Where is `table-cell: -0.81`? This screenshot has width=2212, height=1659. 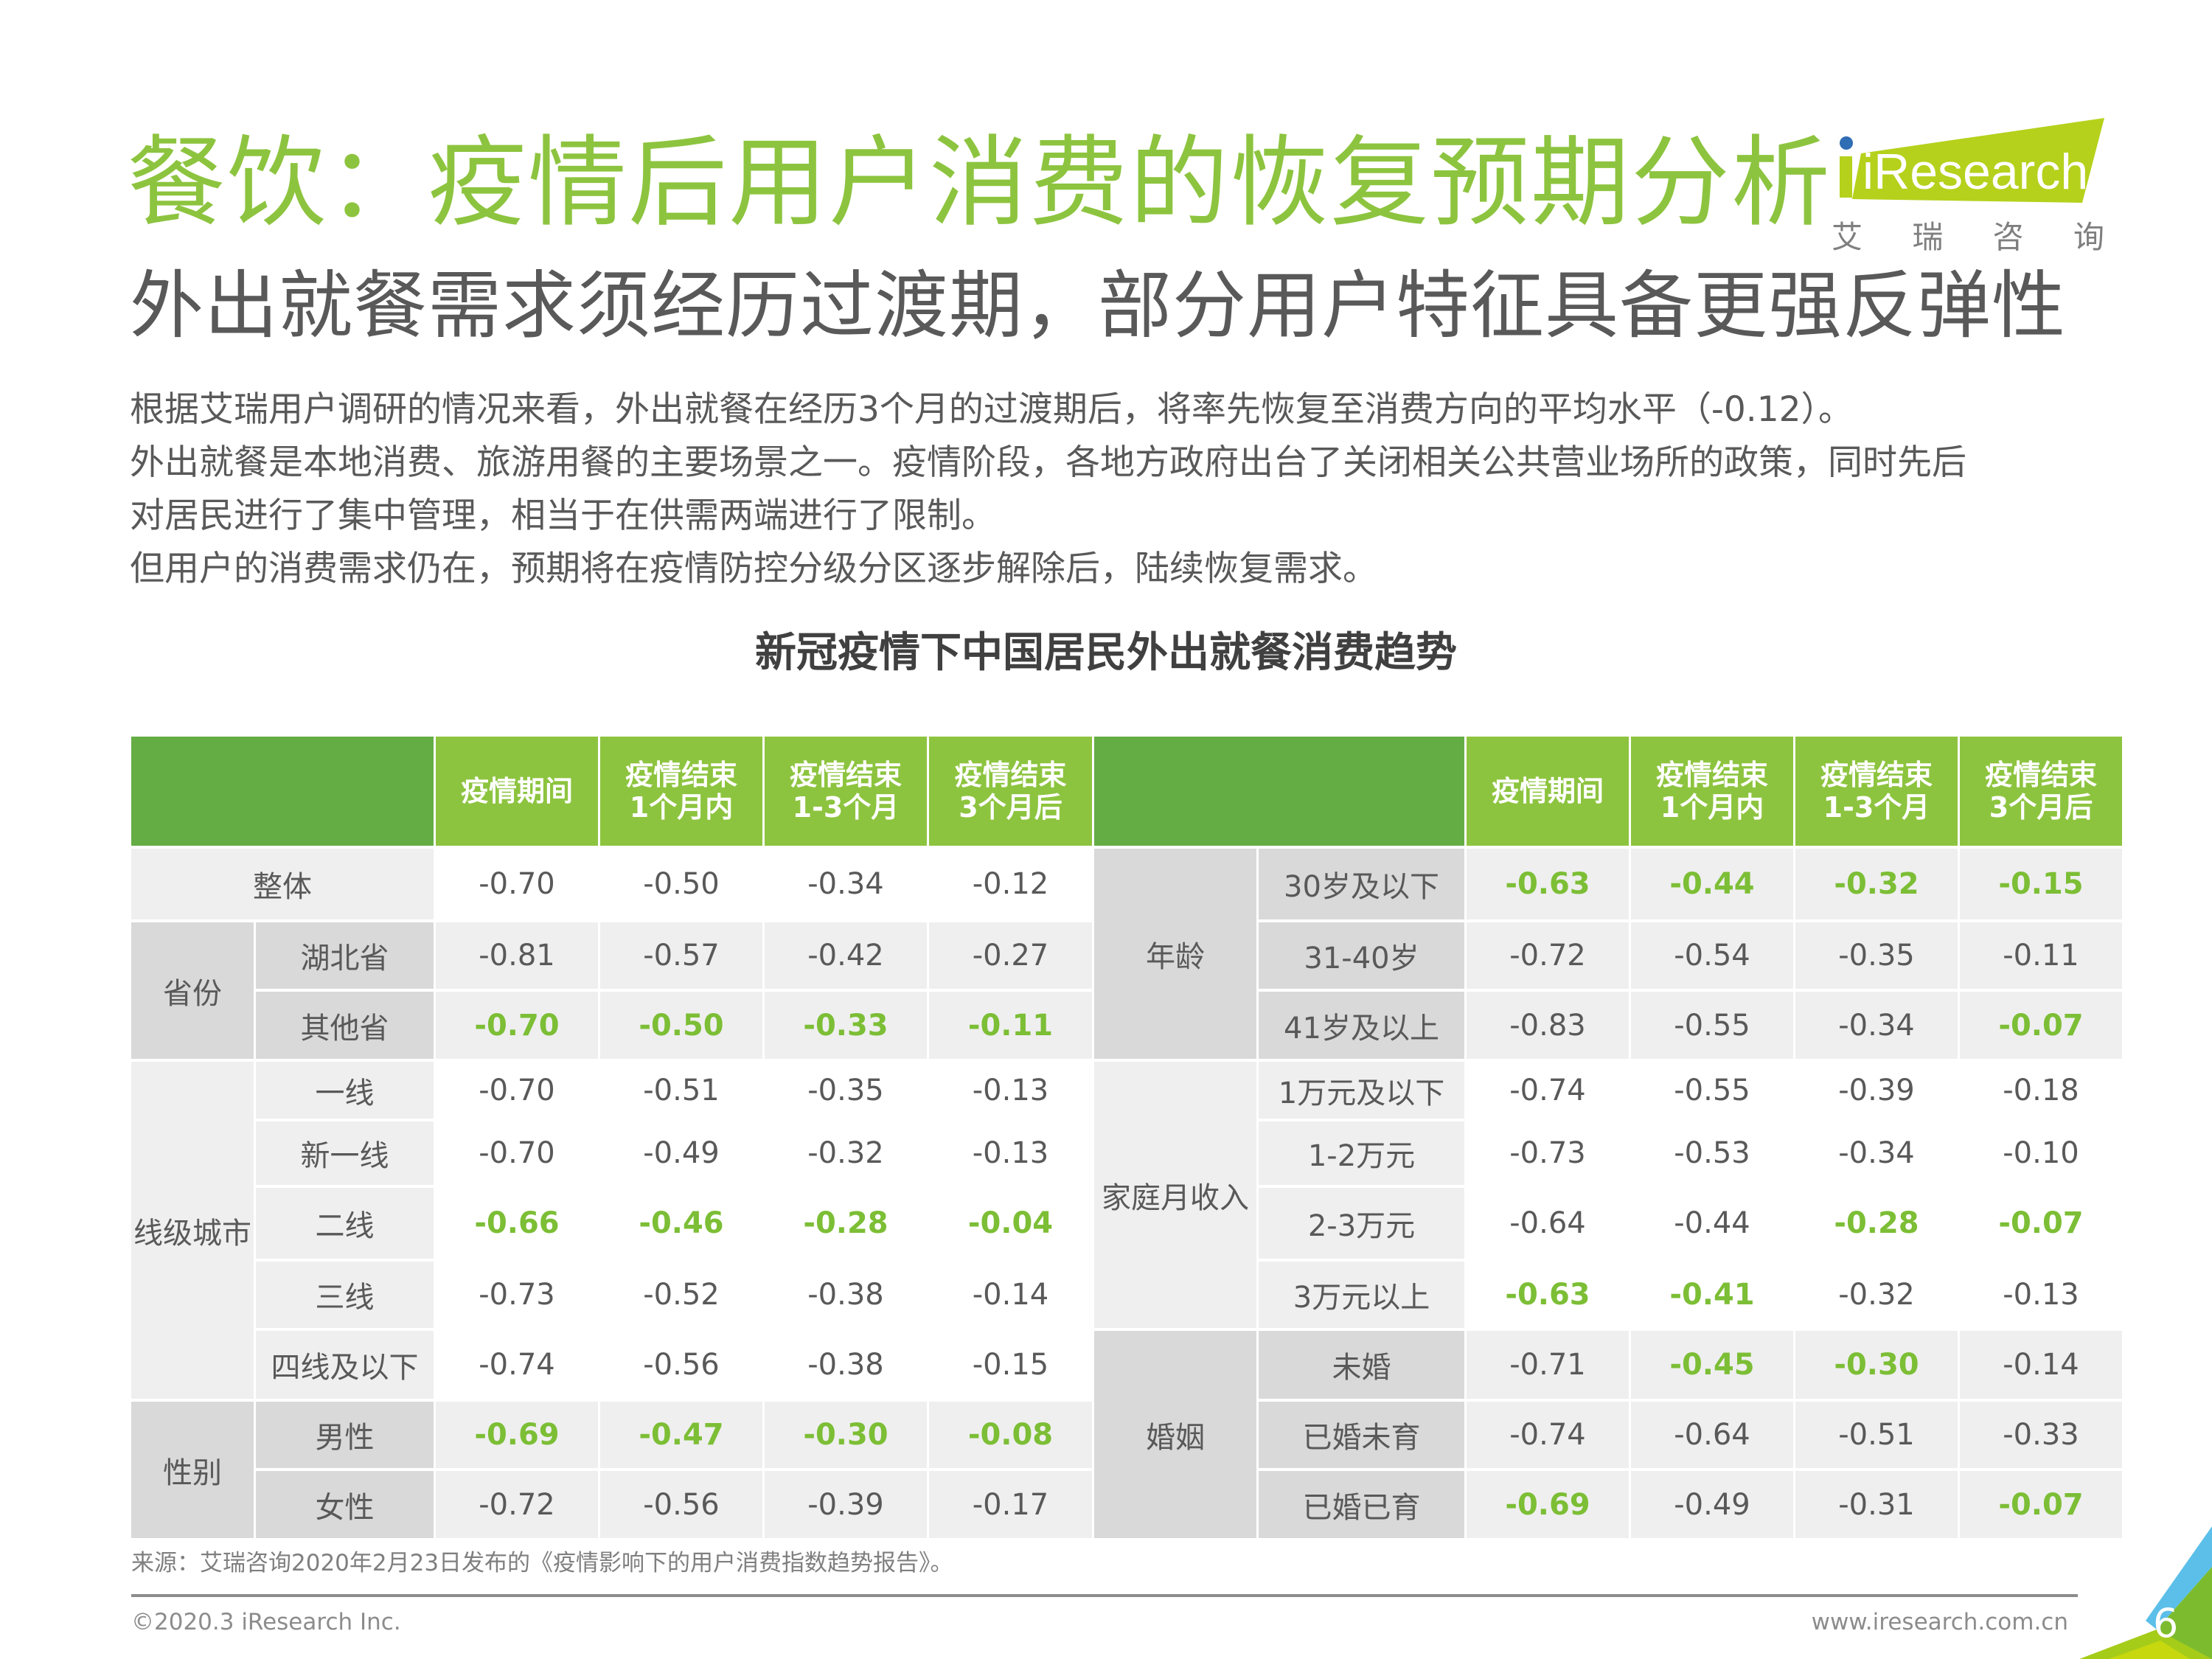
table-cell: -0.81 is located at coordinates (517, 955).